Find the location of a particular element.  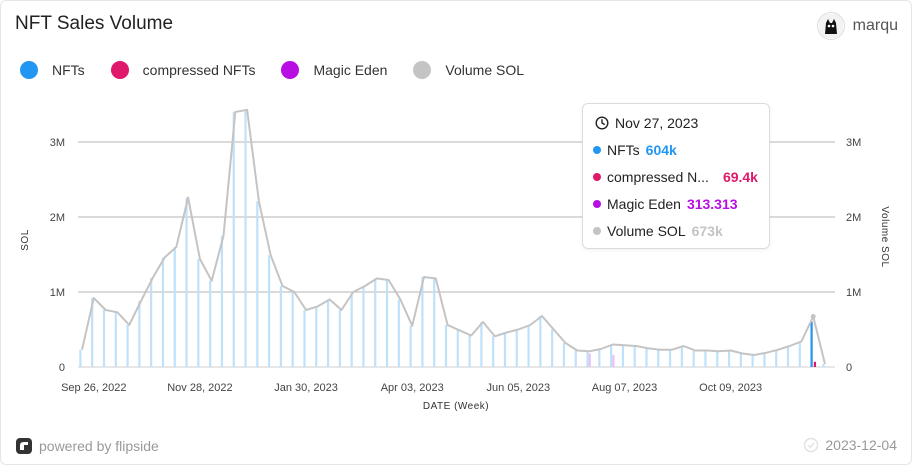

legend-item-nfts: NFTs is located at coordinates (52, 70).